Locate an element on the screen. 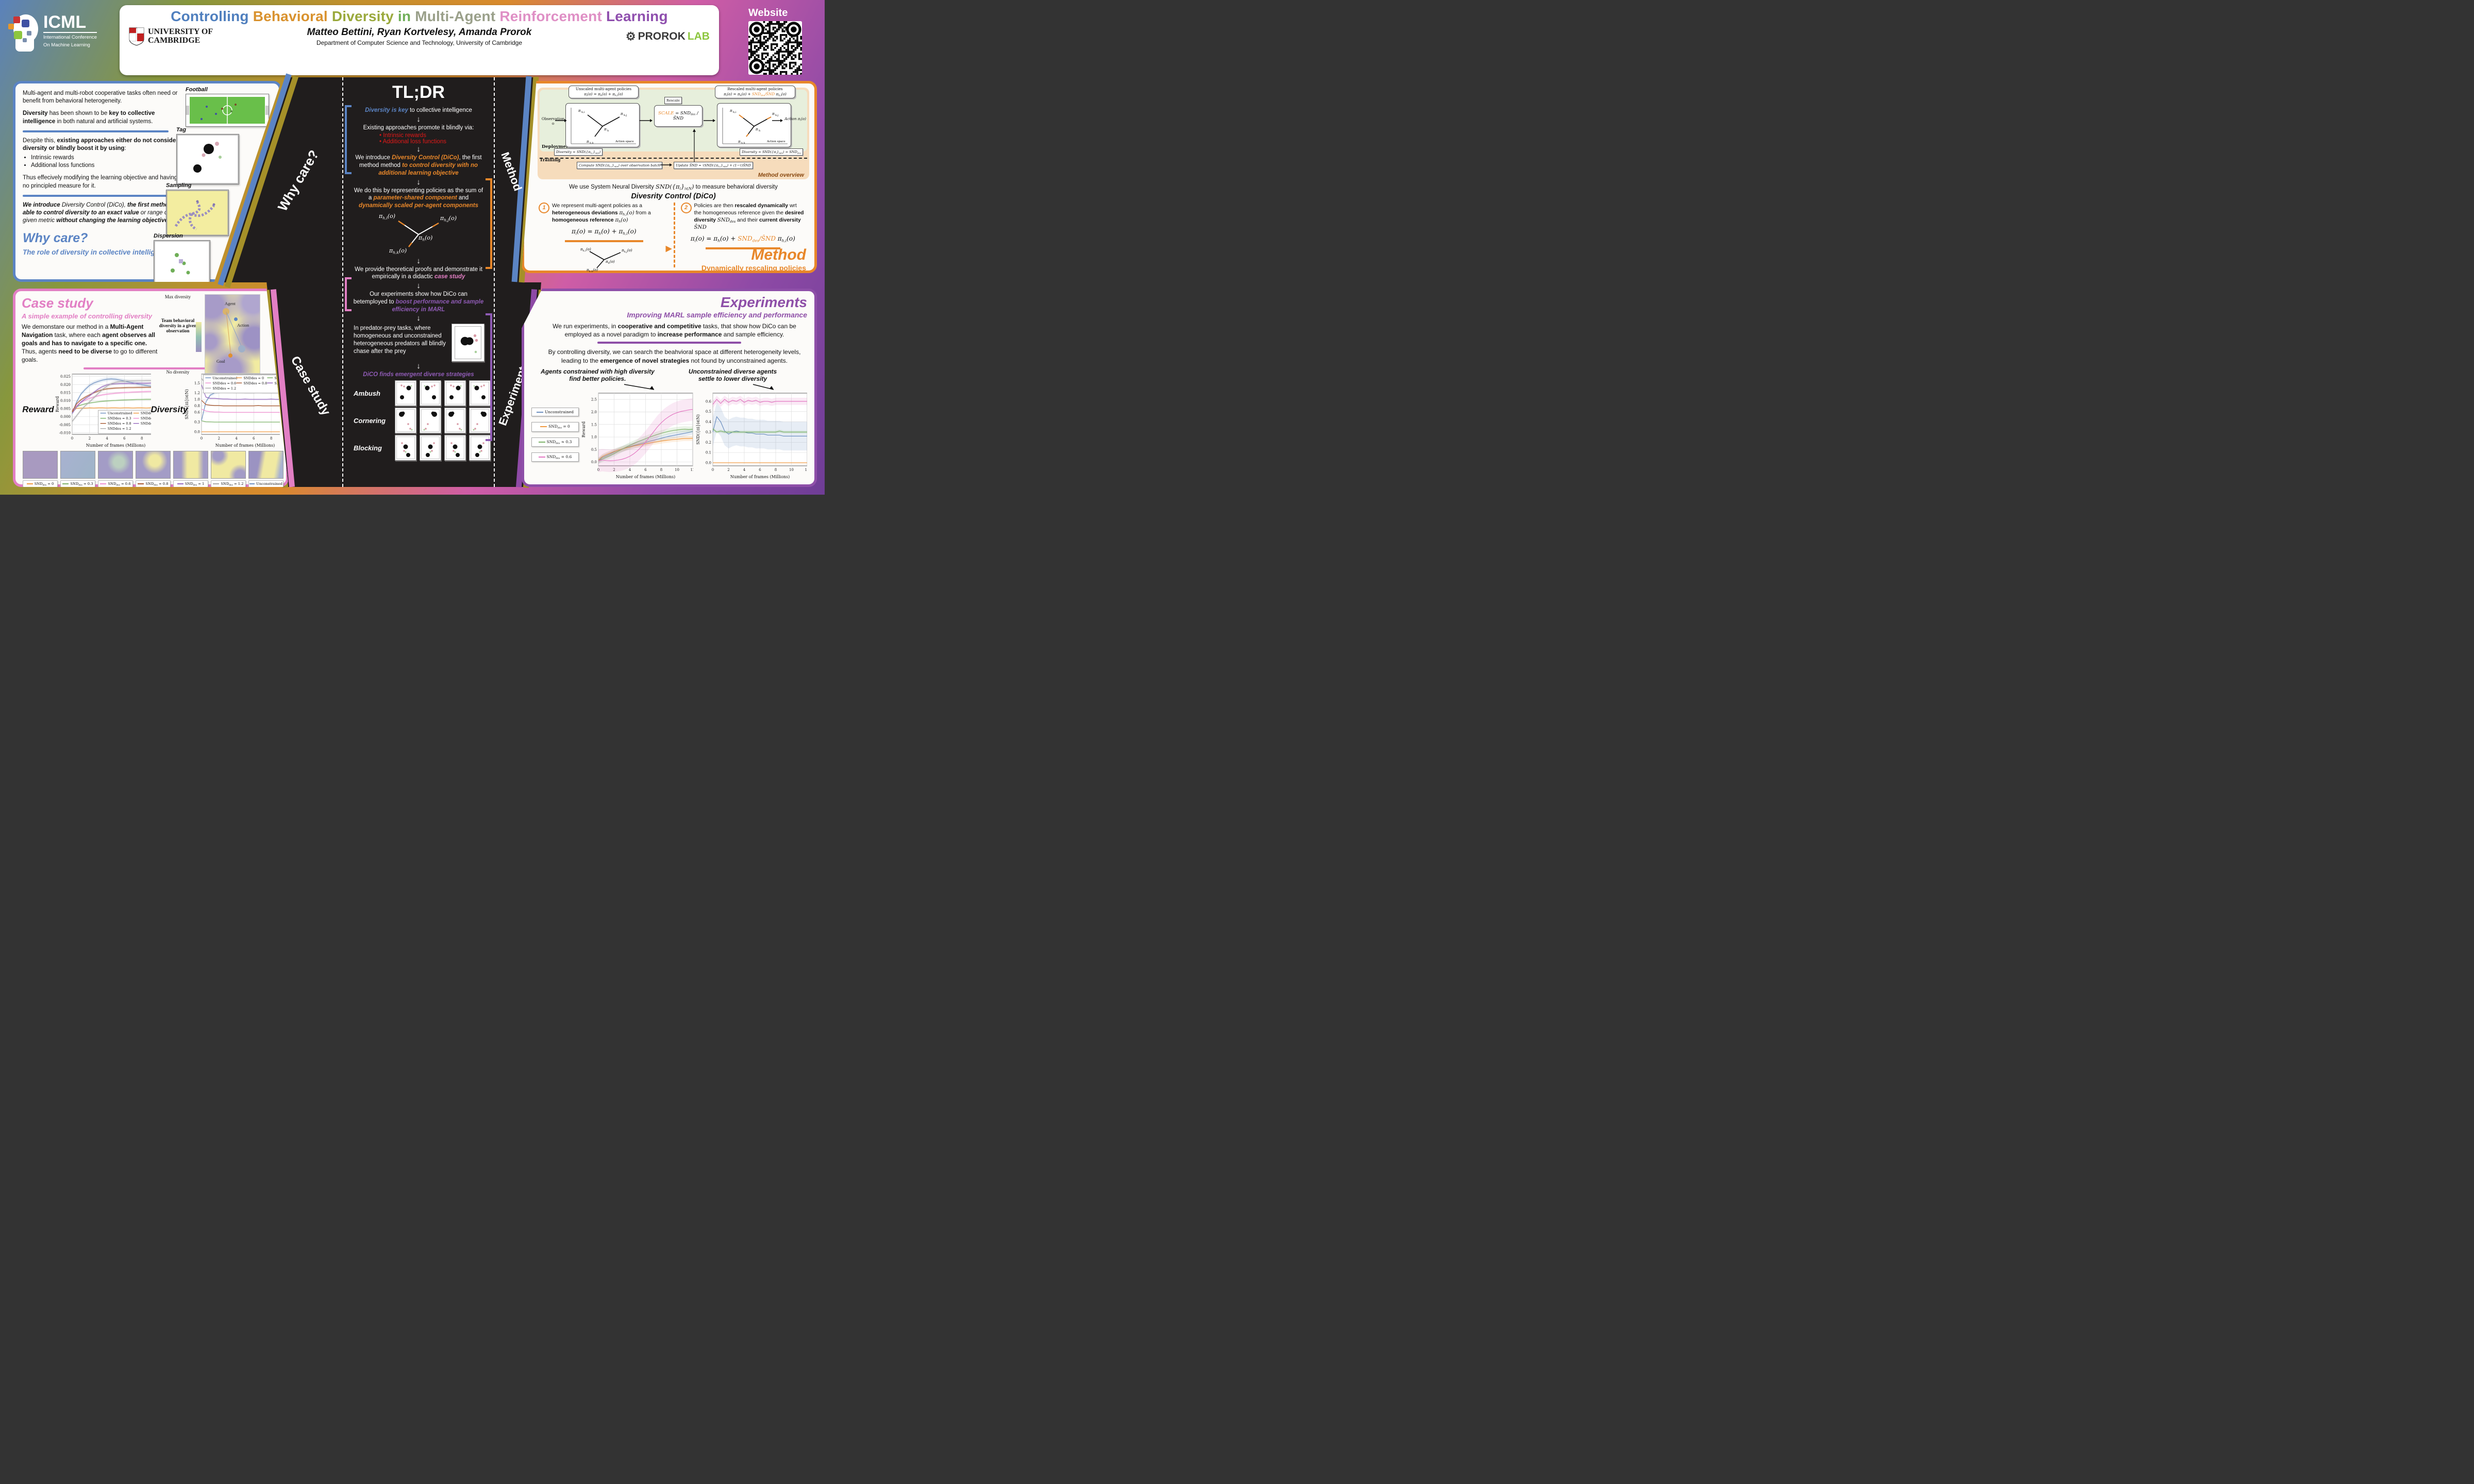 The height and width of the screenshot is (1484, 2474). intro-bullet-loss: Additional loss functions is located at coordinates (106, 166).